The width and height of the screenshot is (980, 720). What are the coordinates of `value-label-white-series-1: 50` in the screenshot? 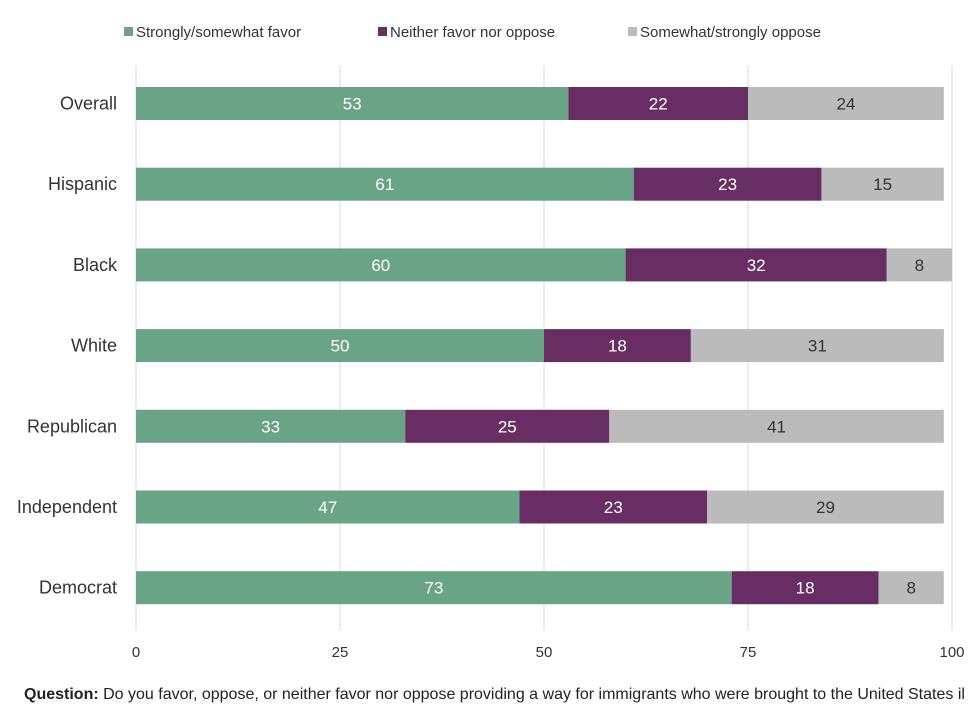 It's located at (340, 346).